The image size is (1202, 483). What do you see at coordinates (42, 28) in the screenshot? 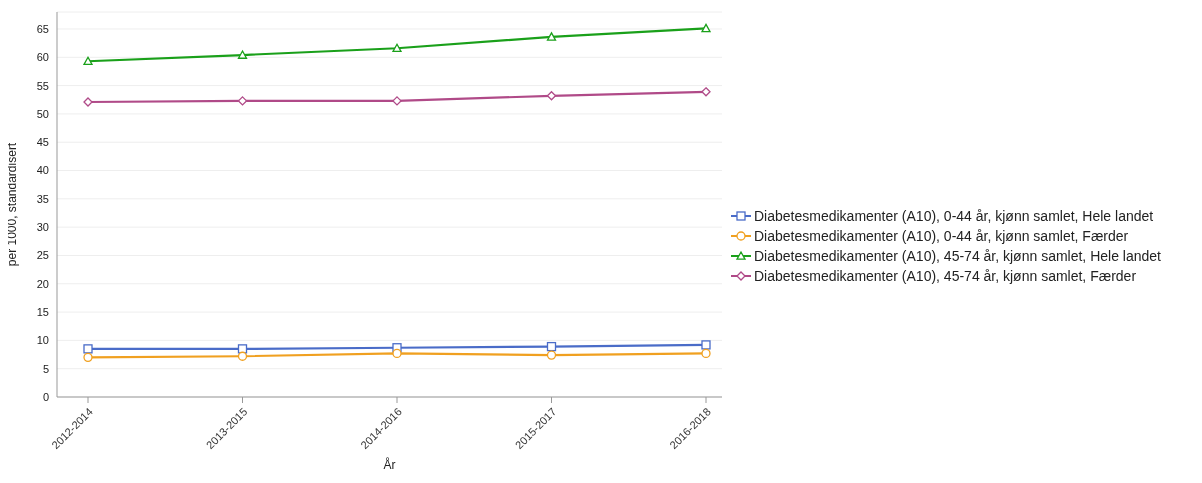
I see `y-tick-label: 65` at bounding box center [42, 28].